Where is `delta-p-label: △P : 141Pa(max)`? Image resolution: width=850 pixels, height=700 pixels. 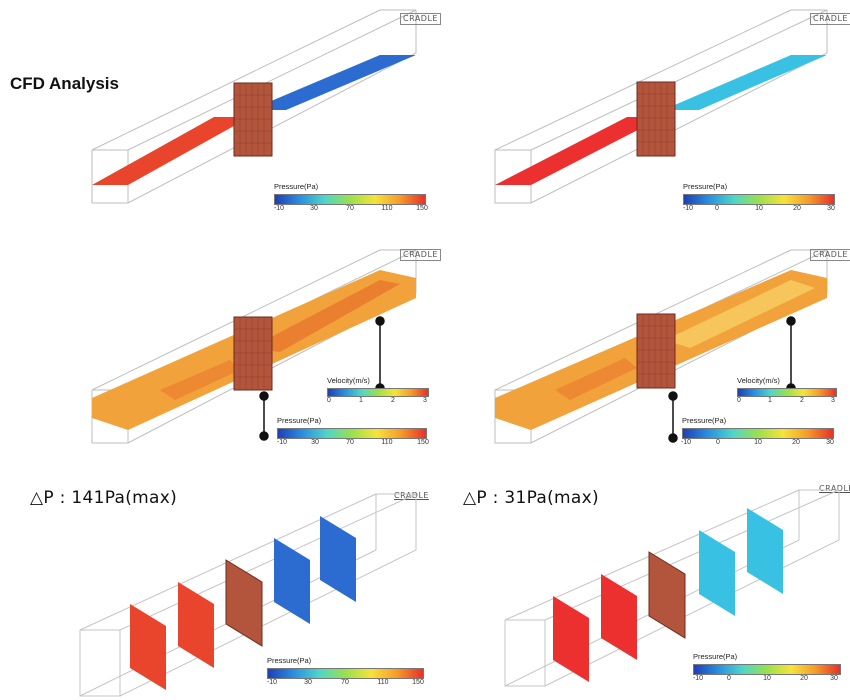
delta-p-label: △P : 141Pa(max) is located at coordinates (104, 498).